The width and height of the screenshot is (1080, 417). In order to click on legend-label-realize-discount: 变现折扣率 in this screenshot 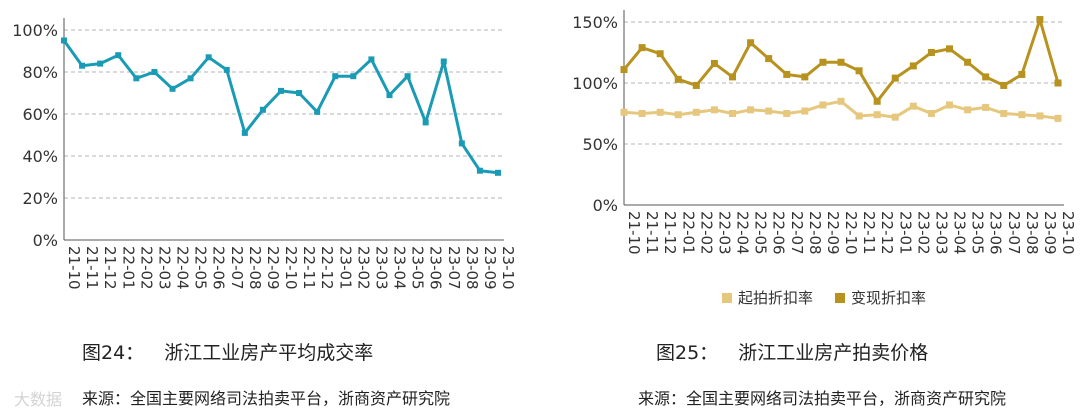, I will do `click(889, 298)`.